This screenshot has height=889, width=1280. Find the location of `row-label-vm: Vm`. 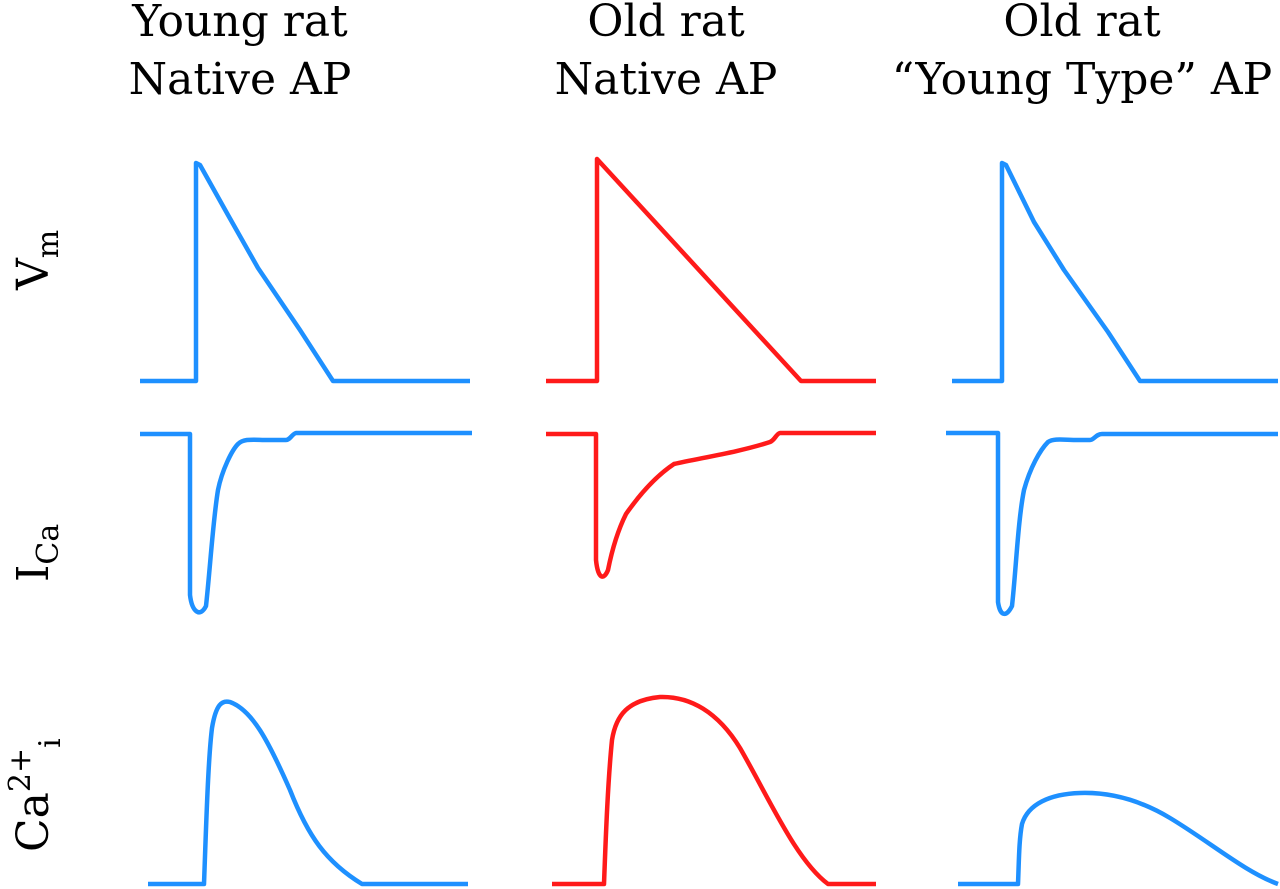

row-label-vm: Vm is located at coordinates (37, 260).